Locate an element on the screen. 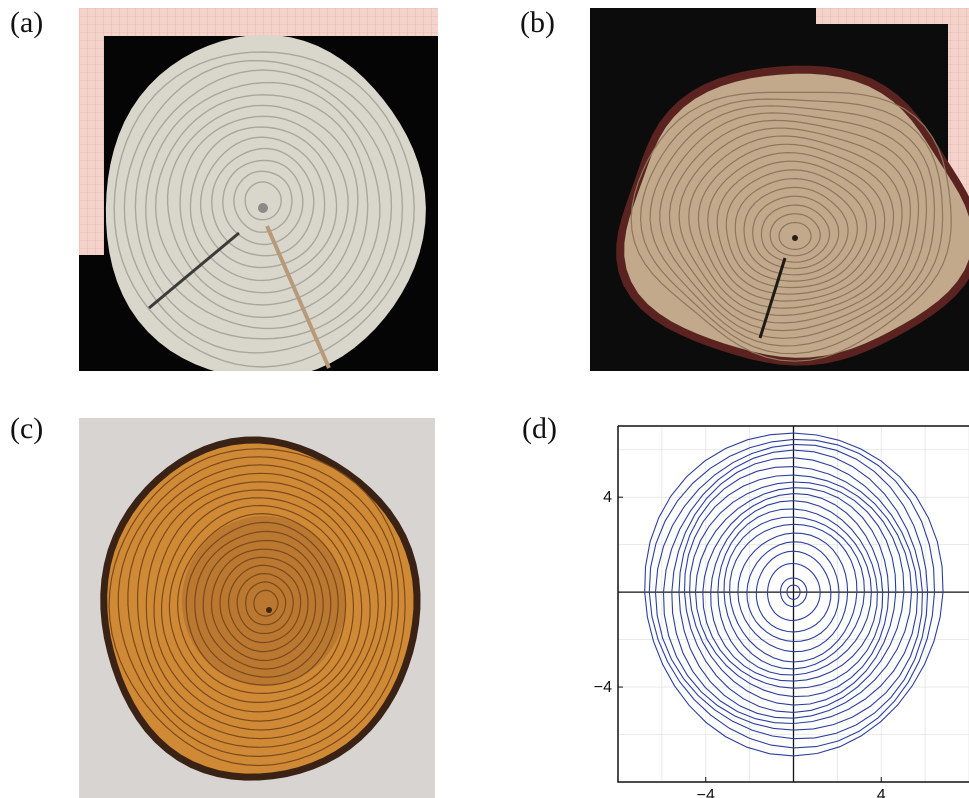  y-tick-label: −4 is located at coordinates (603, 687).